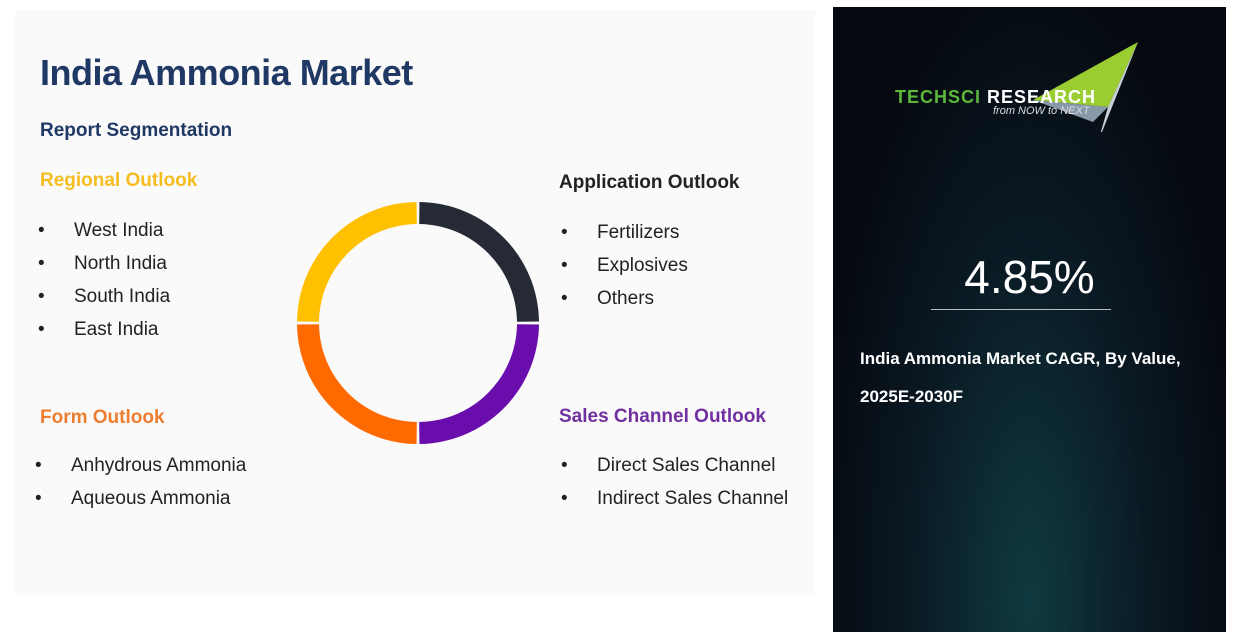 This screenshot has width=1235, height=632. I want to click on segment-yellow, so click(357, 262).